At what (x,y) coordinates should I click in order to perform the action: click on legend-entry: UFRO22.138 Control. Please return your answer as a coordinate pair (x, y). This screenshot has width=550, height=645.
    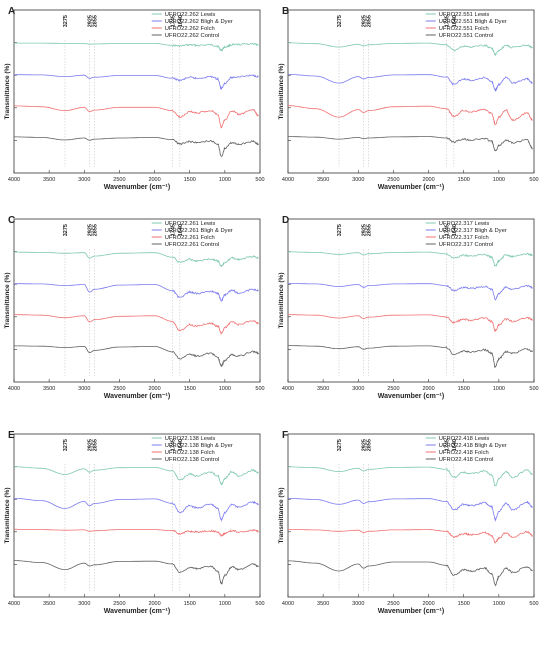
    Looking at the image, I should click on (192, 460).